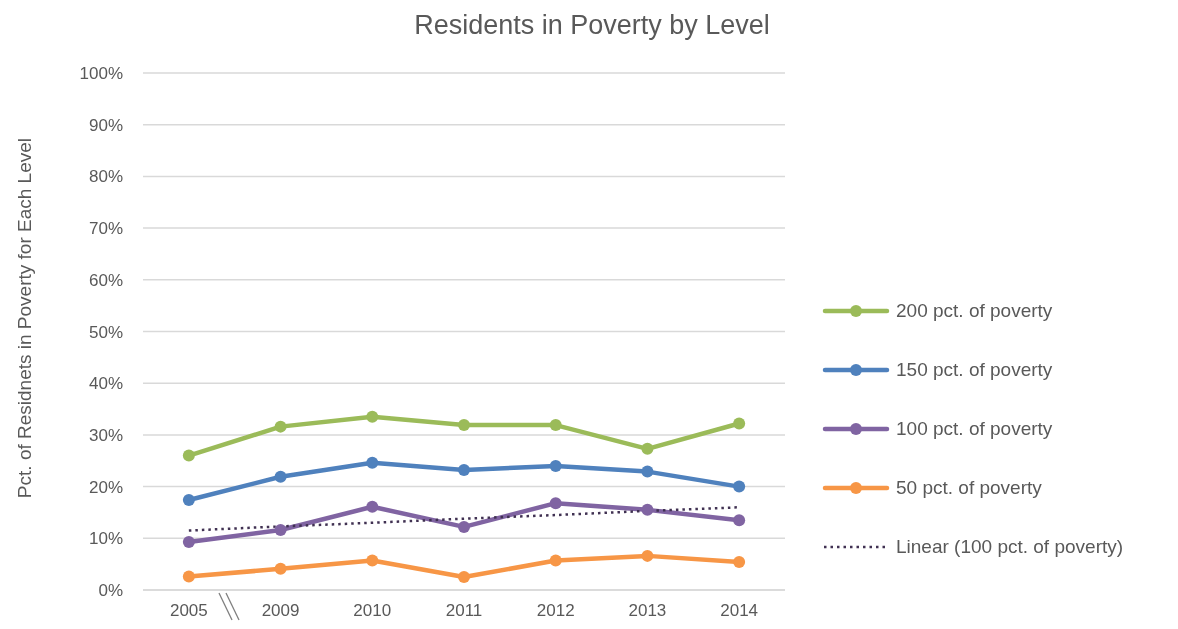  Describe the element at coordinates (105, 384) in the screenshot. I see `y-tick-label: 40%` at that location.